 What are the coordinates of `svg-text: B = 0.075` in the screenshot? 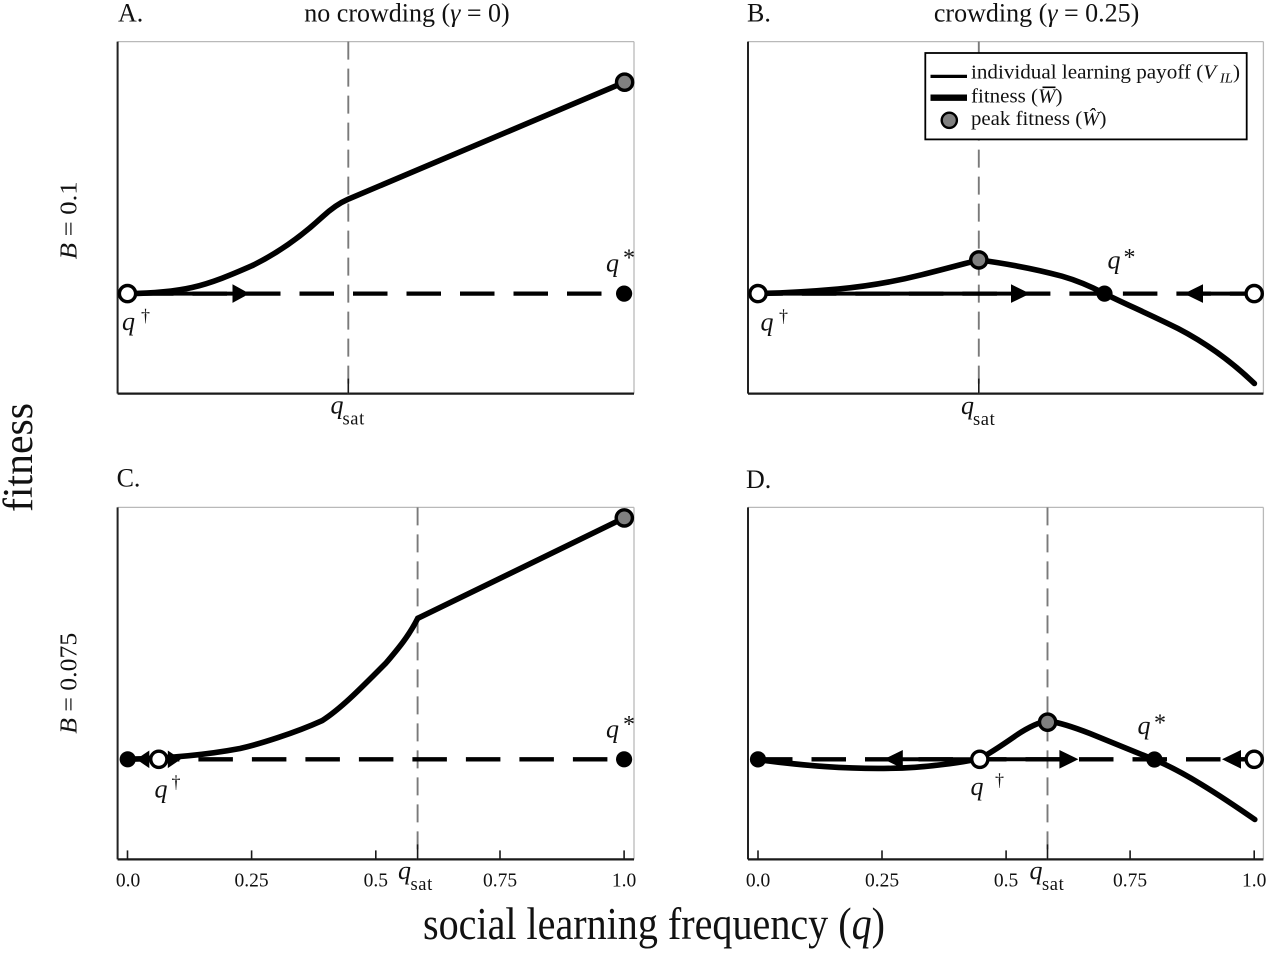 It's located at (70, 683).